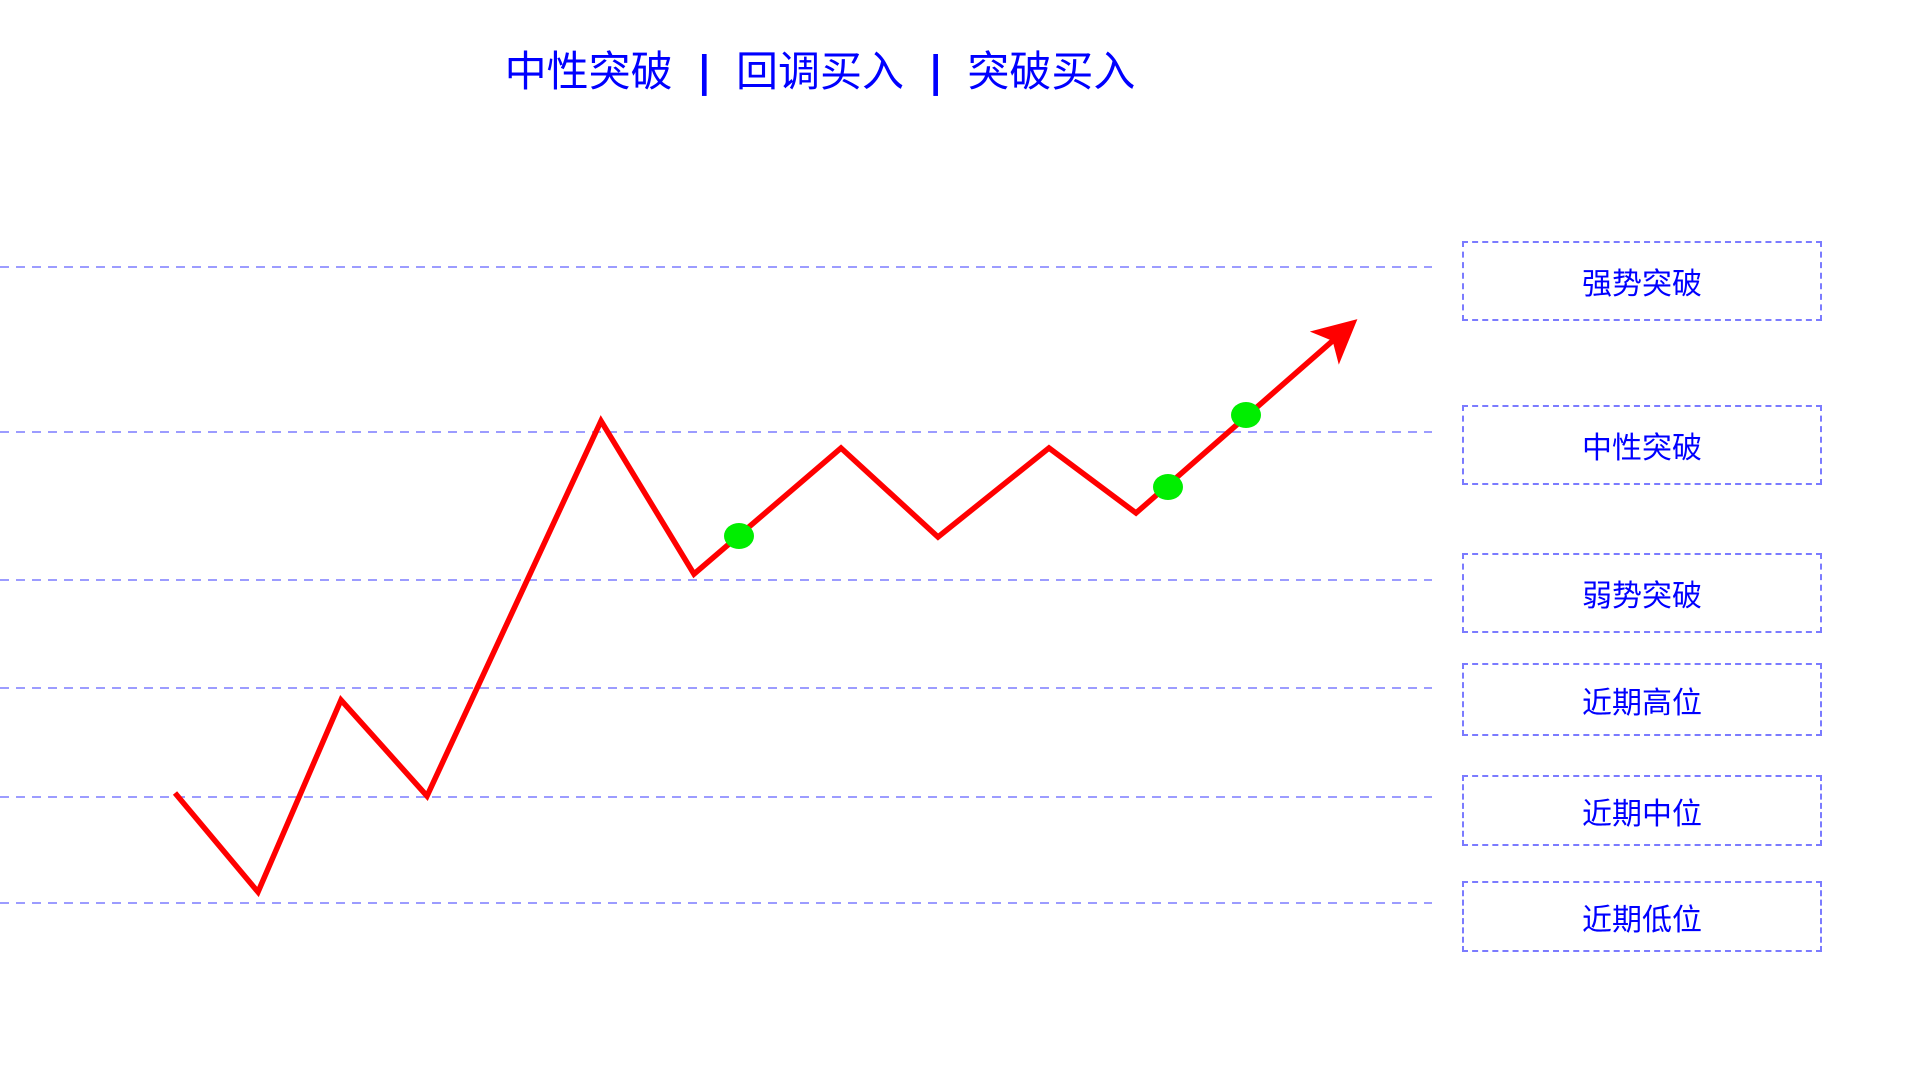  What do you see at coordinates (1642, 445) in the screenshot?
I see `level-label-neutral-breakout: 中性突破` at bounding box center [1642, 445].